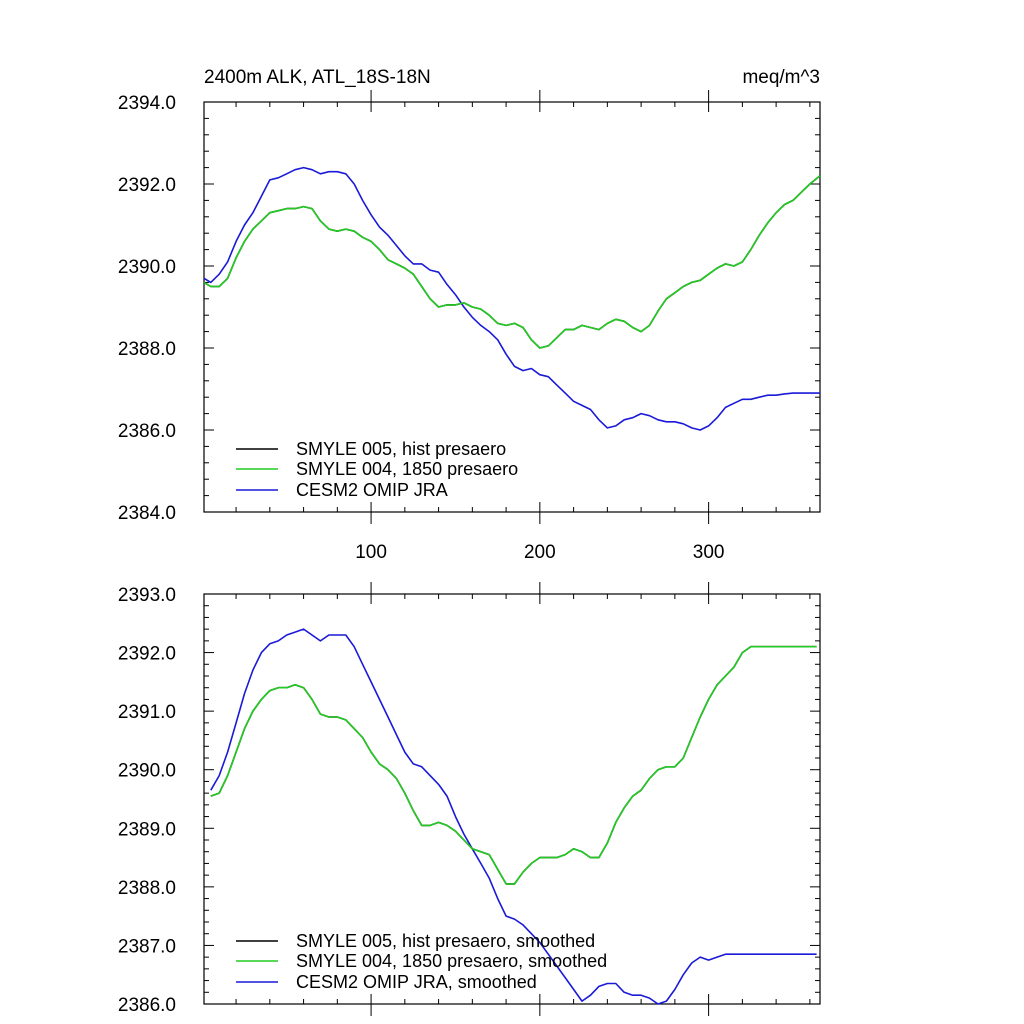  What do you see at coordinates (781, 77) in the screenshot?
I see `top-panel-units: meq/m^3` at bounding box center [781, 77].